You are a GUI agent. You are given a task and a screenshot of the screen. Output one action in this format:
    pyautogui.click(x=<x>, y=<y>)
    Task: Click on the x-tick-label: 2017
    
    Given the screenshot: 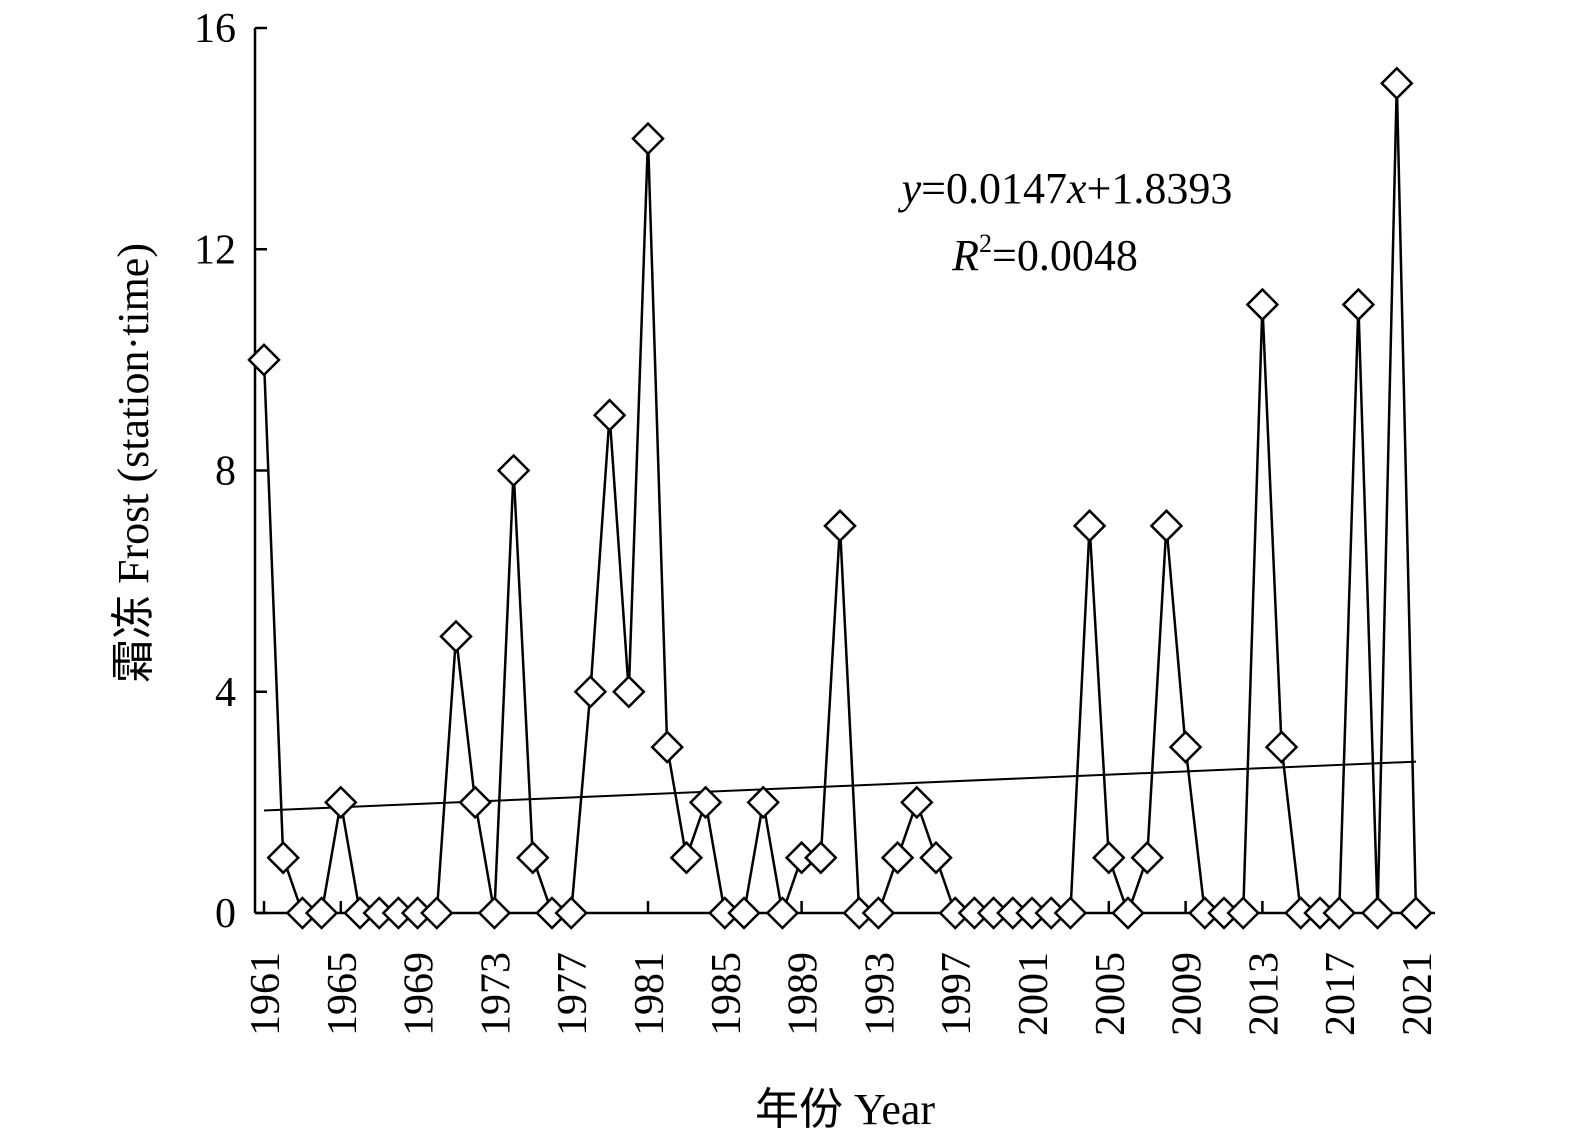 What is the action you would take?
    pyautogui.click(x=1341, y=994)
    